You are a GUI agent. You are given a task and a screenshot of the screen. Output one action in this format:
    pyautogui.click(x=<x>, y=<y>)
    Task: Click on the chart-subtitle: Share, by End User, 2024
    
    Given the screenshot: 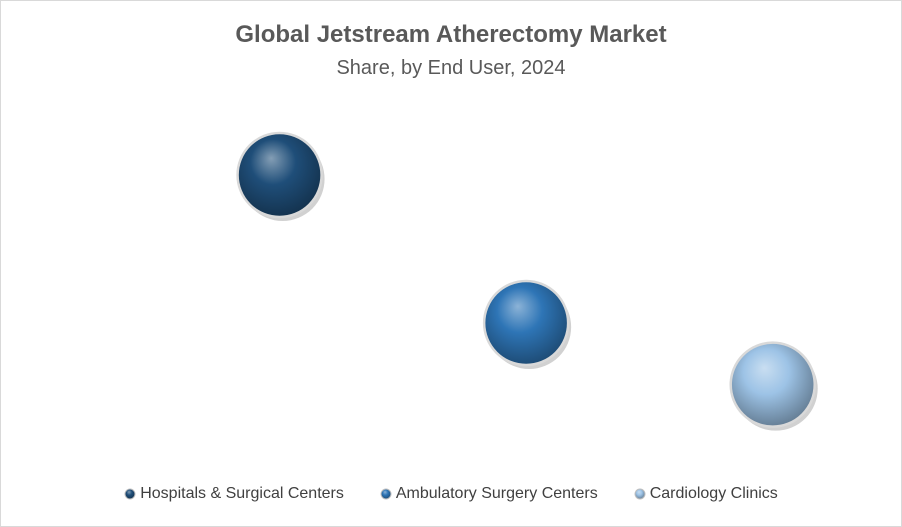 What is the action you would take?
    pyautogui.click(x=451, y=68)
    